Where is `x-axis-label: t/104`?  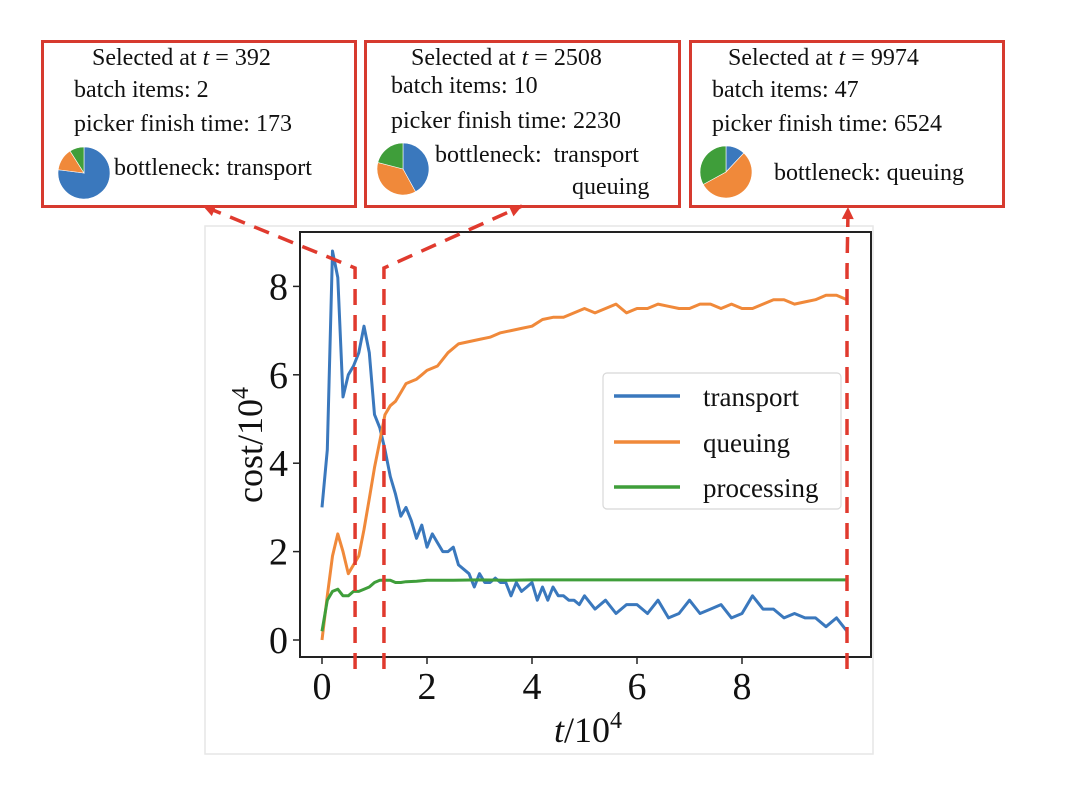 x-axis-label: t/104 is located at coordinates (588, 729).